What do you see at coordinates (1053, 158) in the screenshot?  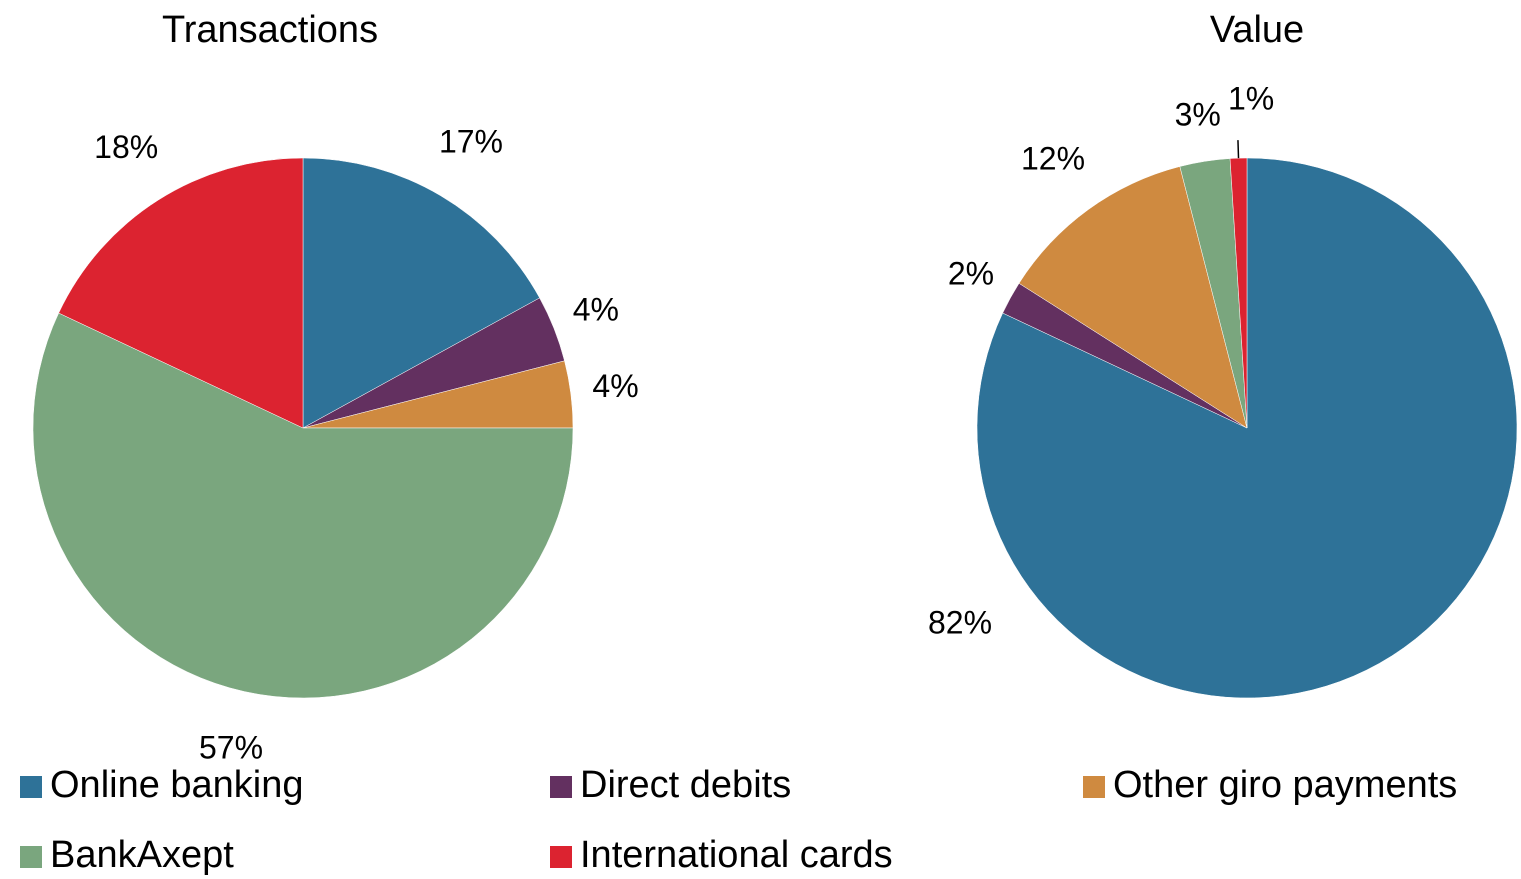 I see `data-label: 12%` at bounding box center [1053, 158].